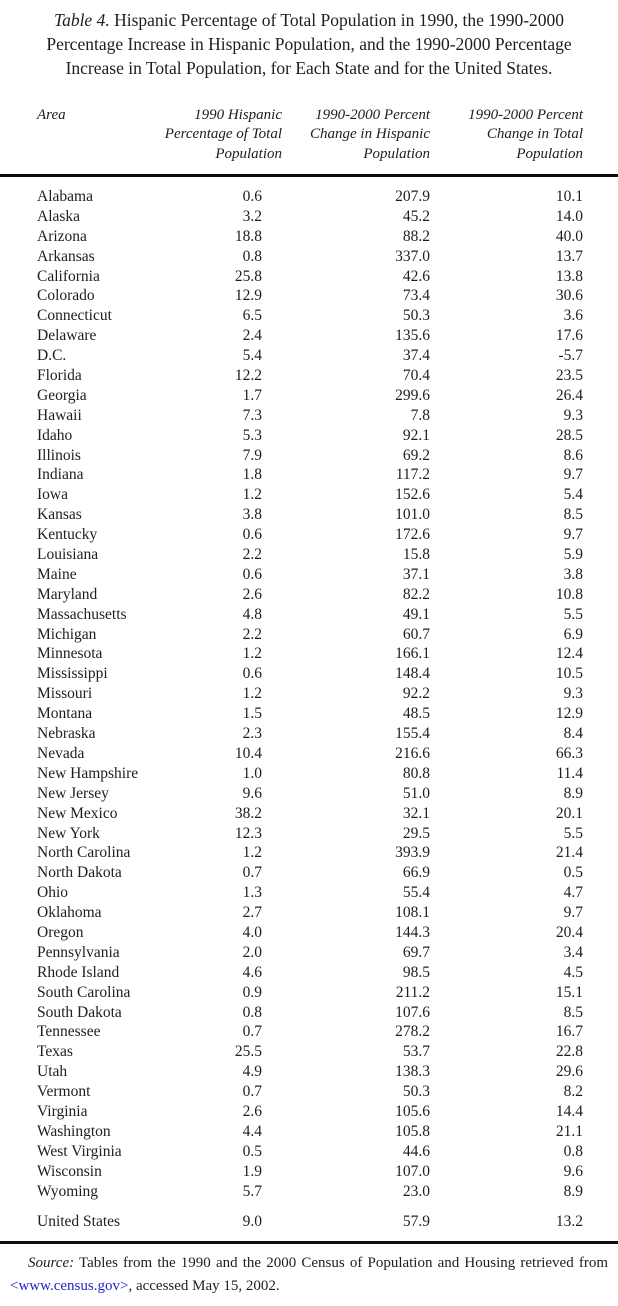 This screenshot has height=1306, width=618. What do you see at coordinates (569, 594) in the screenshot?
I see `total-change-cell: 10.8` at bounding box center [569, 594].